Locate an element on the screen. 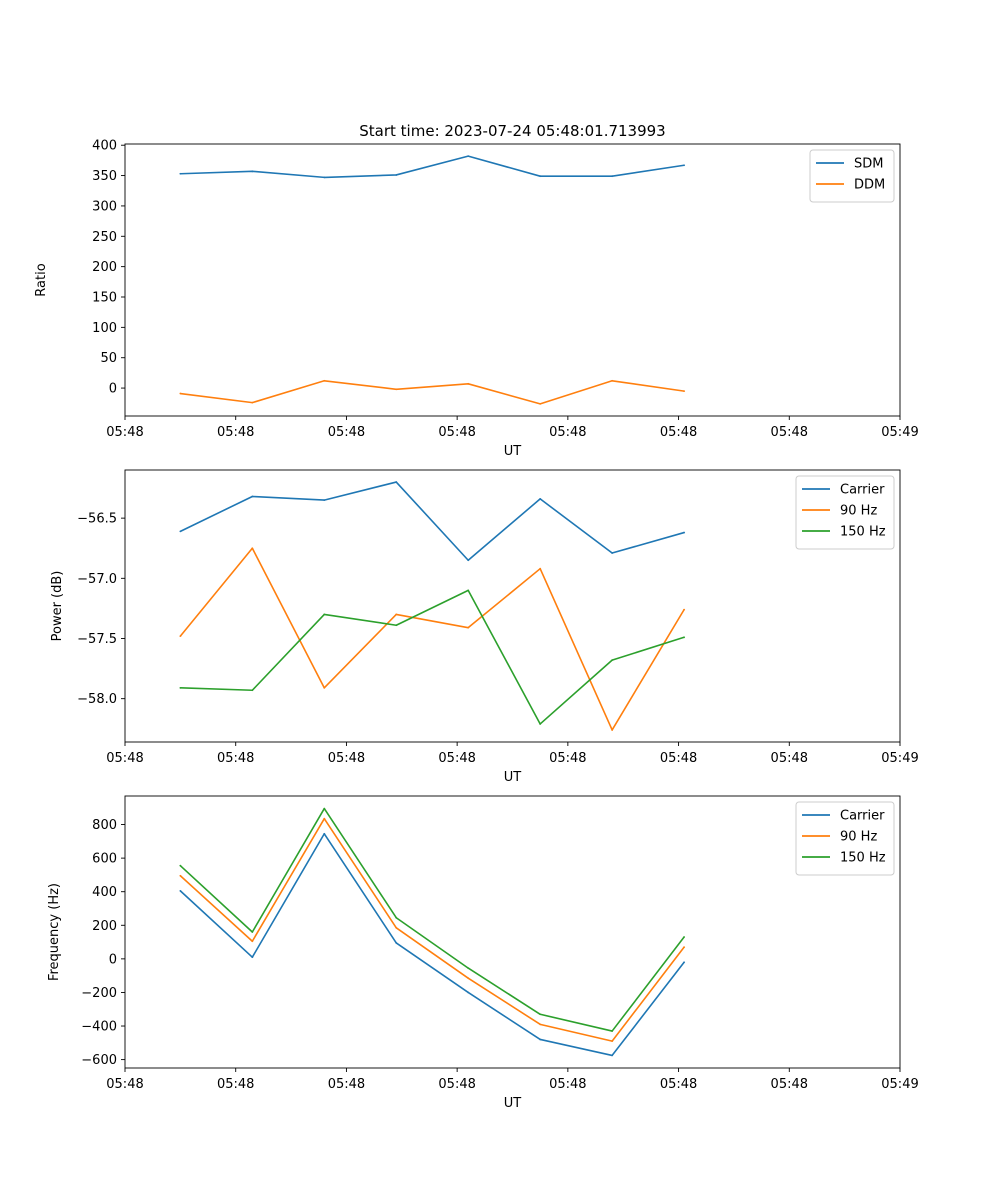 This screenshot has height=1200, width=1000. y-tick-label: 350 is located at coordinates (104, 176).